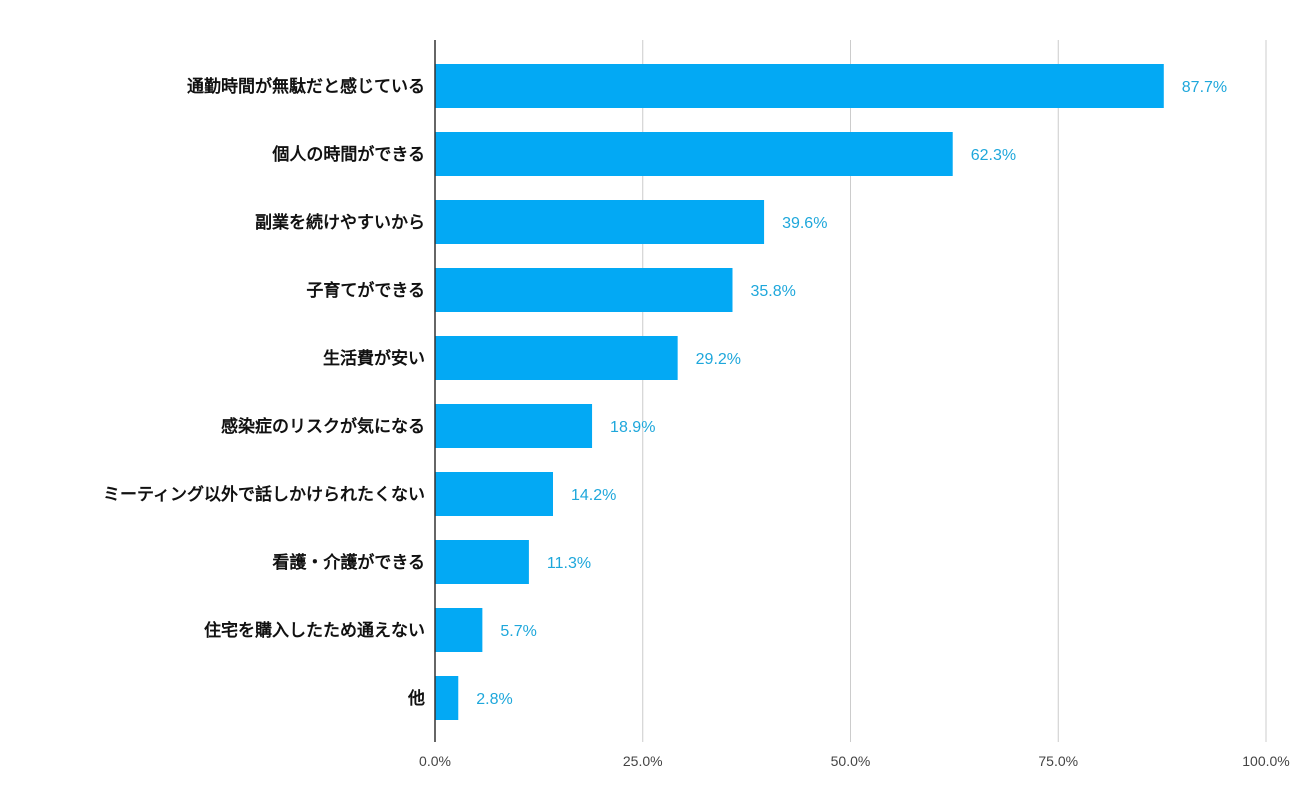 The width and height of the screenshot is (1306, 807). Describe the element at coordinates (1058, 761) in the screenshot. I see `x-tick-label: 75.0%` at that location.